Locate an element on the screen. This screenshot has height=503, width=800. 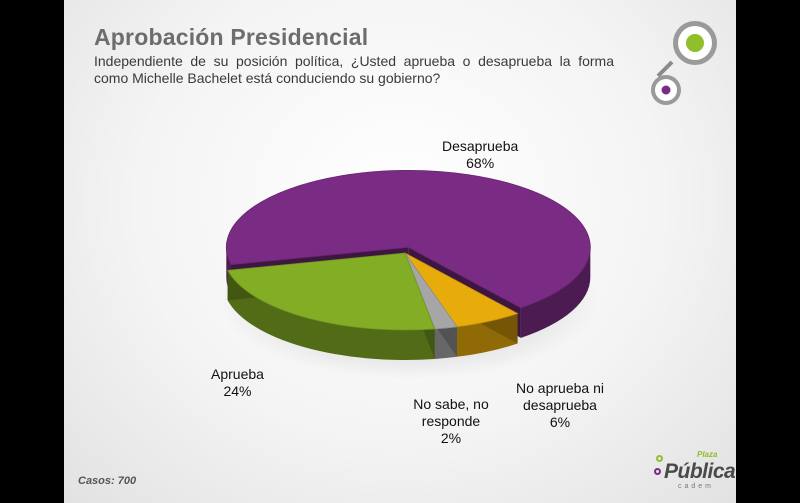
slice-label-no-aprueba-ni-desaprueba: No aprueba ni desaprueba 6% is located at coordinates (560, 405).